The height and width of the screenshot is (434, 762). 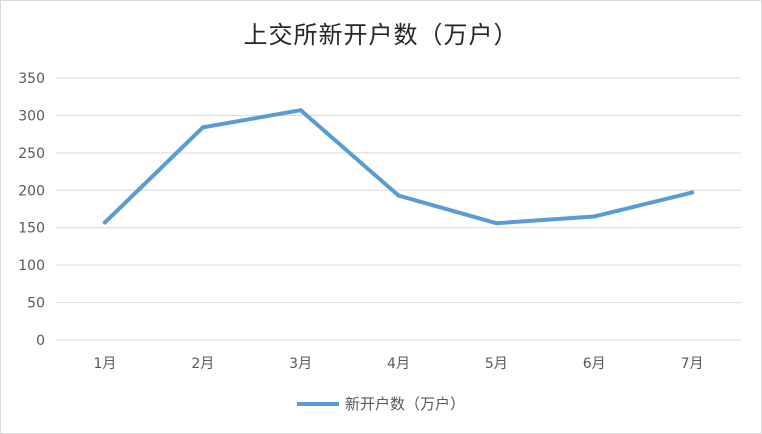 What do you see at coordinates (31, 191) in the screenshot?
I see `y-tick-label: 200` at bounding box center [31, 191].